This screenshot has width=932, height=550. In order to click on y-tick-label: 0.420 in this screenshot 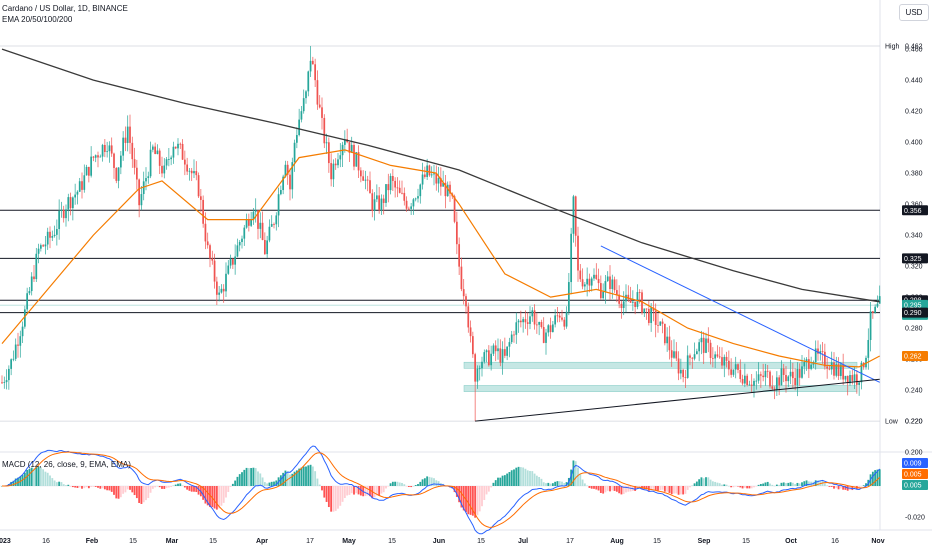, I will do `click(914, 112)`.